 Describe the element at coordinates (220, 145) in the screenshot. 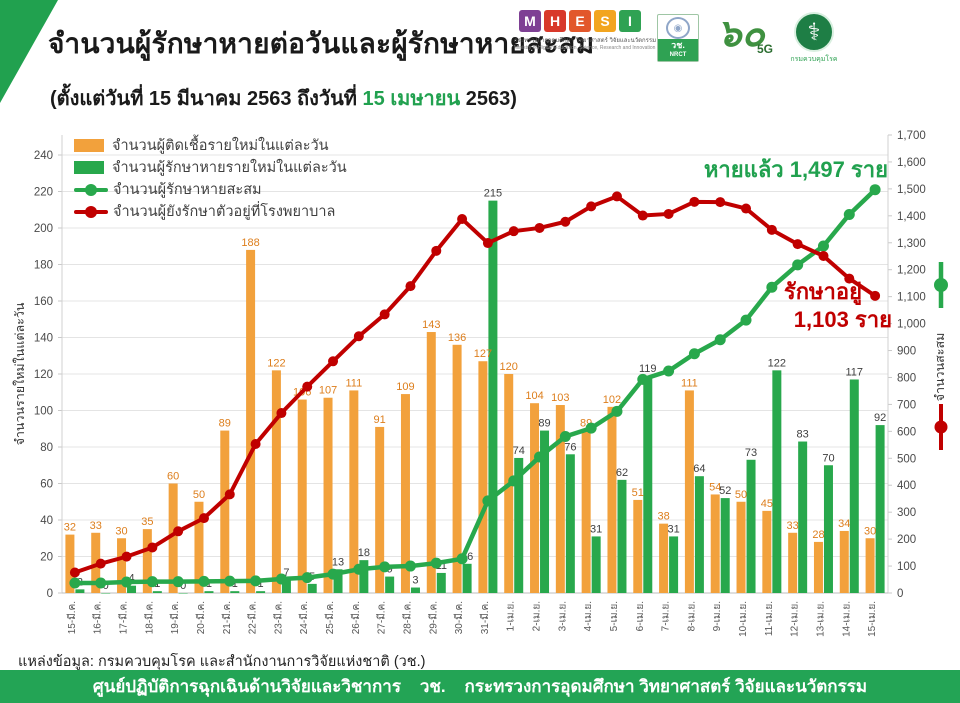

I see `legend-label-new-cases: จำนวนผู้ติดเชื้อรายใหม่ในแต่ละวัน` at that location.